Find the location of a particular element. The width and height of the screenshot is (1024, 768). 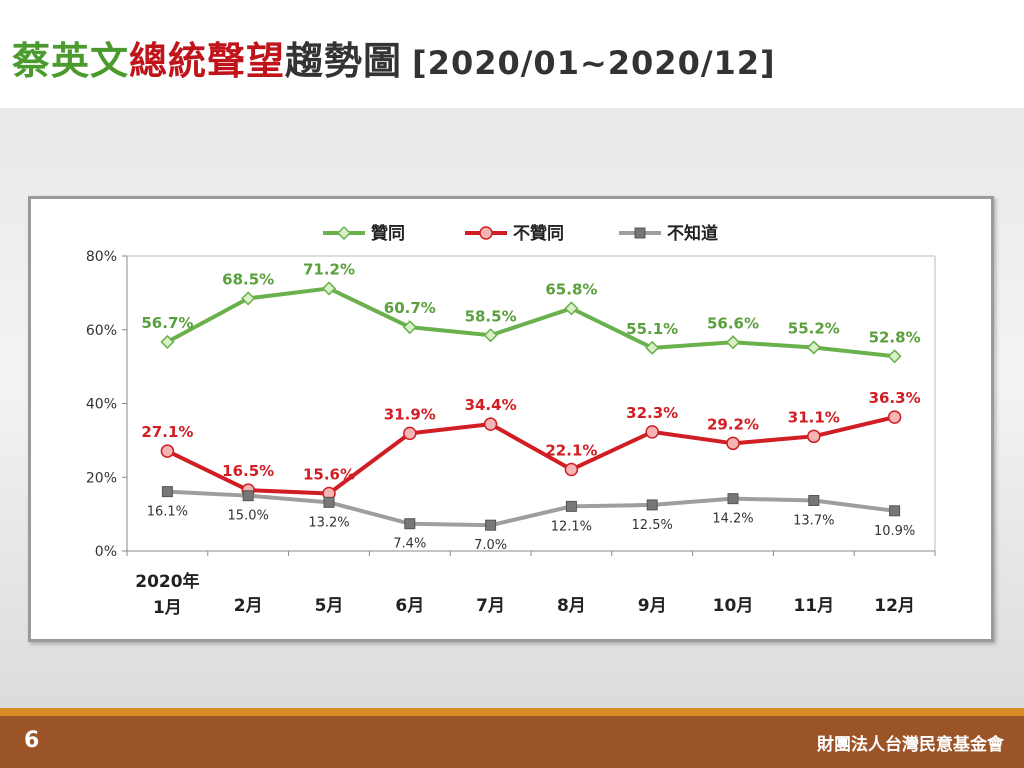

footer-bar: 6 財團法人台灣民意基金會 is located at coordinates (512, 742).